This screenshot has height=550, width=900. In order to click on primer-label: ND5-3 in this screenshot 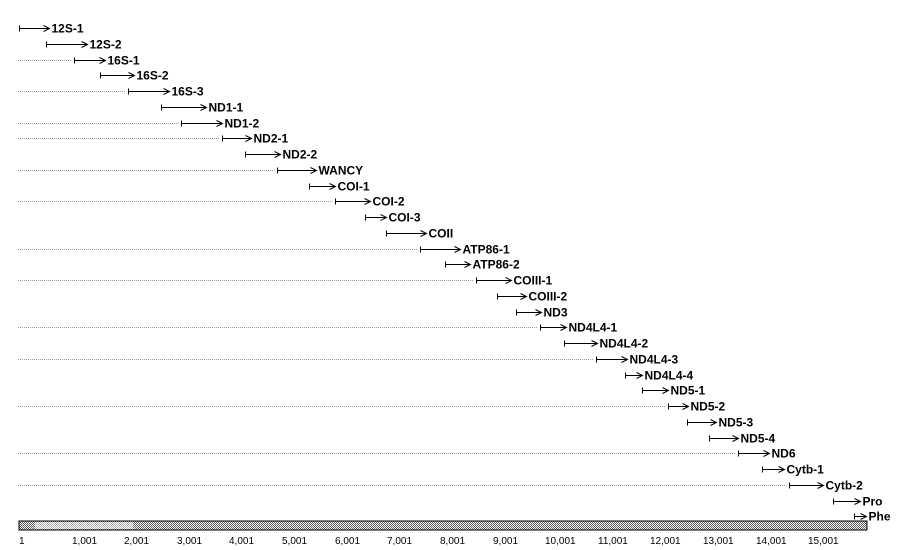, I will do `click(736, 423)`.